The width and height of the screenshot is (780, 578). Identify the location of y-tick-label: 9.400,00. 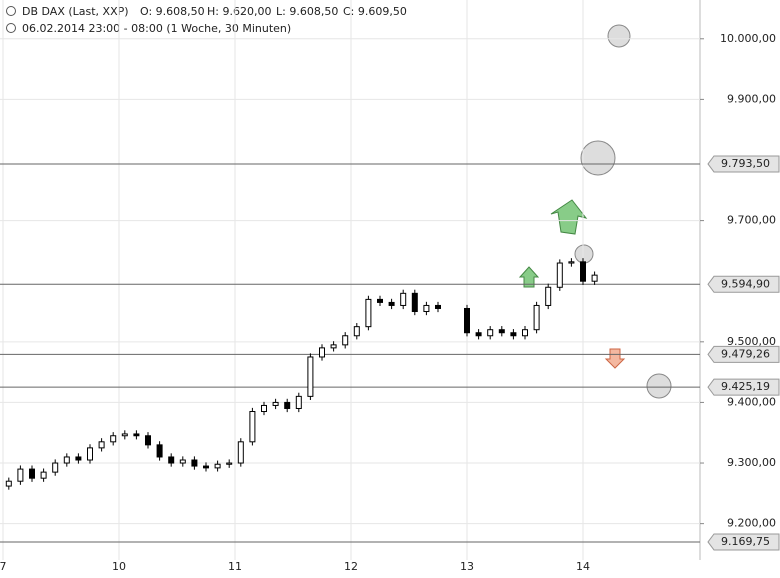
(751, 401).